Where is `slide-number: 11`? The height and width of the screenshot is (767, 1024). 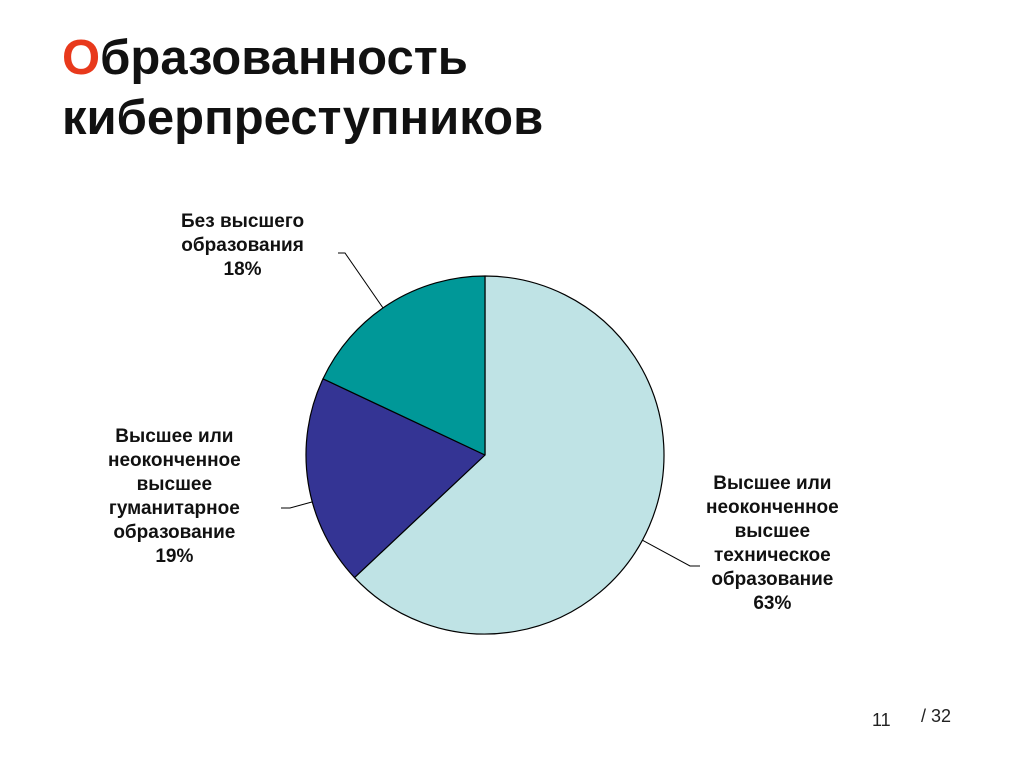
slide-number: 11 is located at coordinates (881, 720).